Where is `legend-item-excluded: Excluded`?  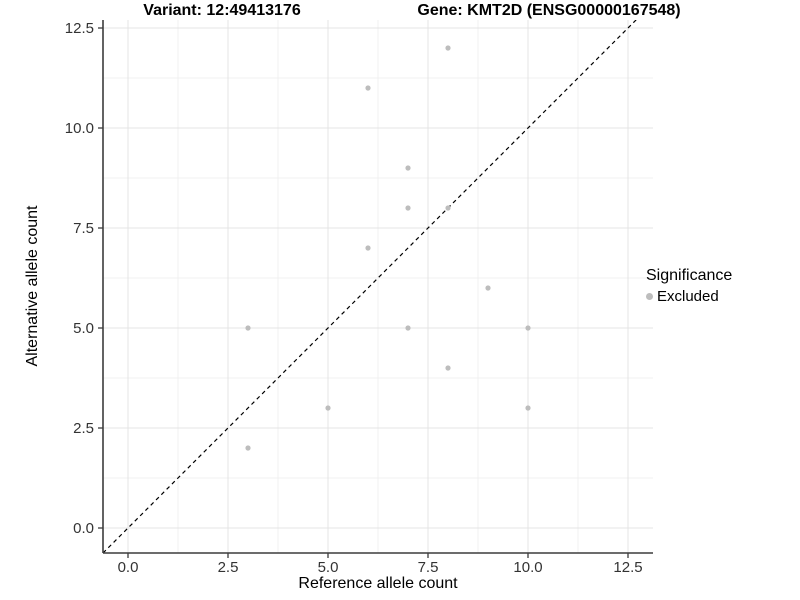
legend-item-excluded: Excluded is located at coordinates (689, 296).